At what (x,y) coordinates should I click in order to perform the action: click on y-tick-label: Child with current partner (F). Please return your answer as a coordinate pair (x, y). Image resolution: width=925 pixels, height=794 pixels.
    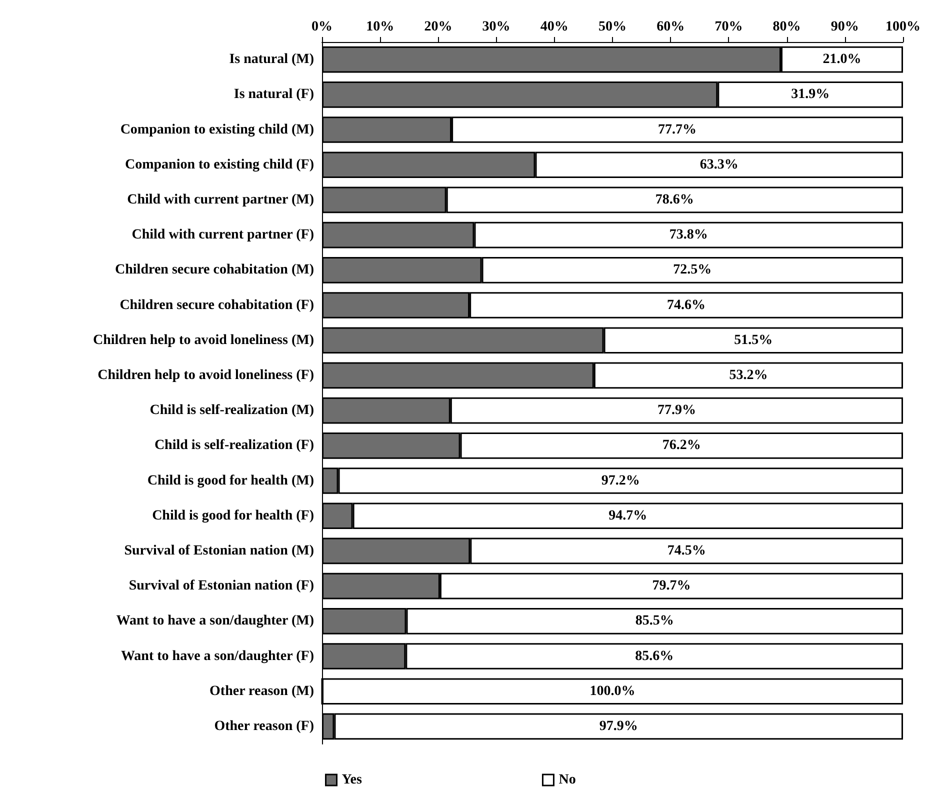
    Looking at the image, I should click on (223, 235).